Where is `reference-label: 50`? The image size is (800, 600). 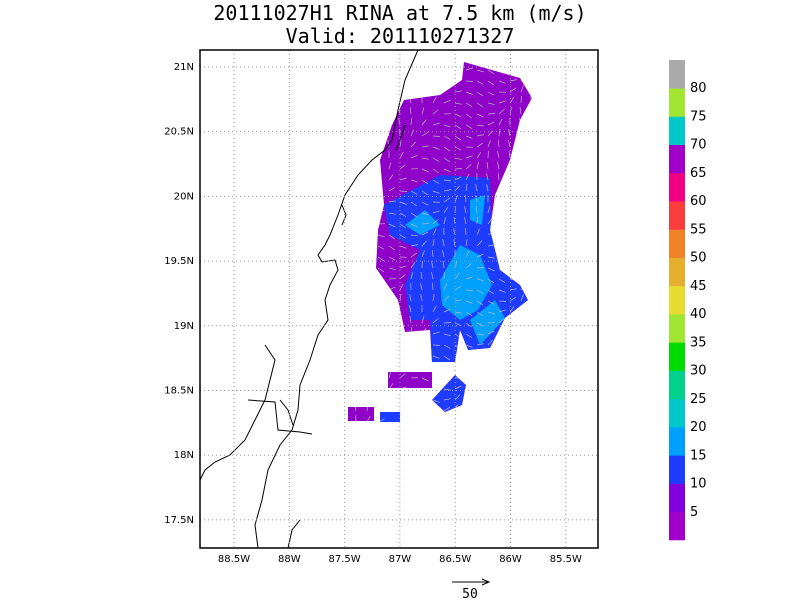 reference-label: 50 is located at coordinates (470, 593).